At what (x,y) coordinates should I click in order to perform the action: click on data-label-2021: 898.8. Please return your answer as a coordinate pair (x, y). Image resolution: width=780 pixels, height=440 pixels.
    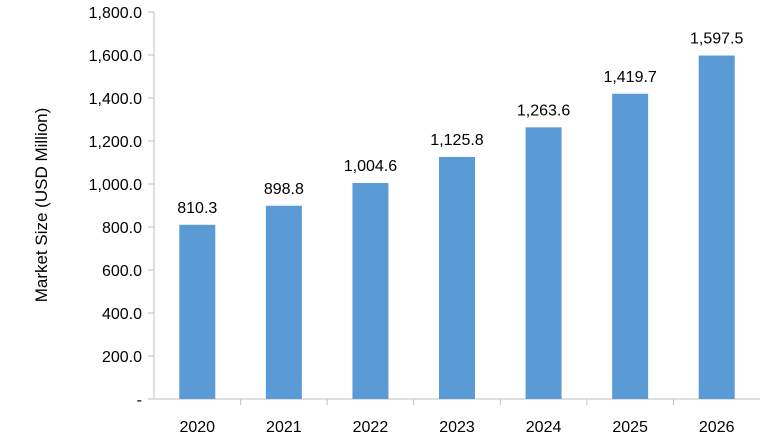
    Looking at the image, I should click on (284, 189).